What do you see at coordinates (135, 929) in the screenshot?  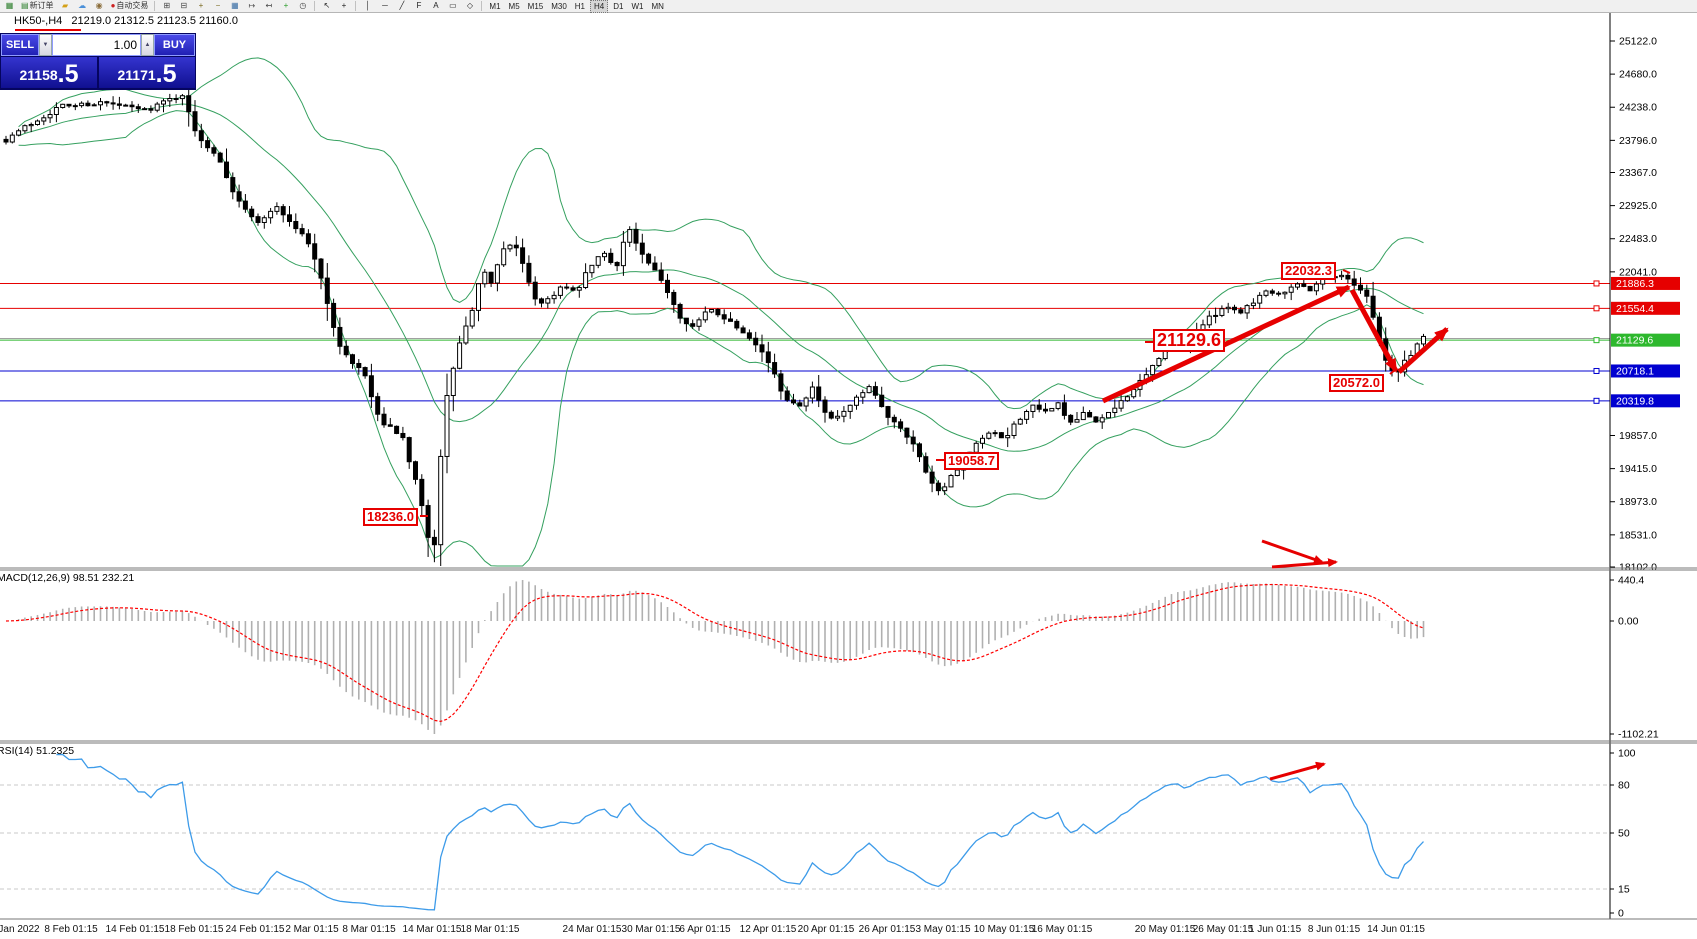 I see `svg-text: 14 Feb 01:15` at bounding box center [135, 929].